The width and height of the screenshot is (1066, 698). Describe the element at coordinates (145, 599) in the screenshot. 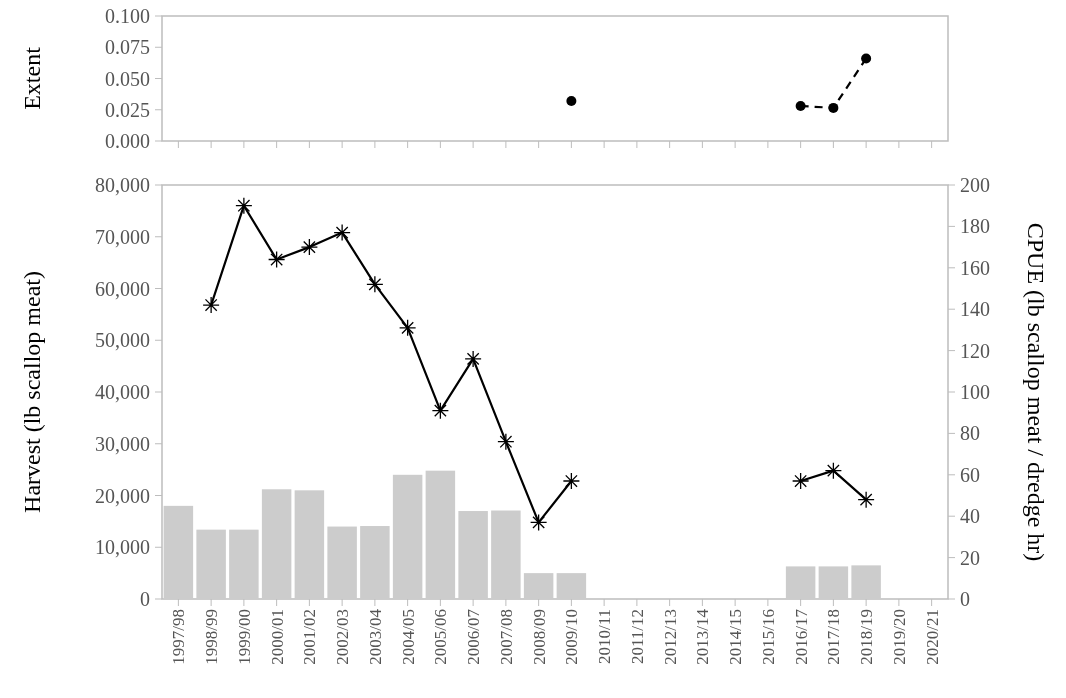

I see `y-tick-label: 0` at that location.